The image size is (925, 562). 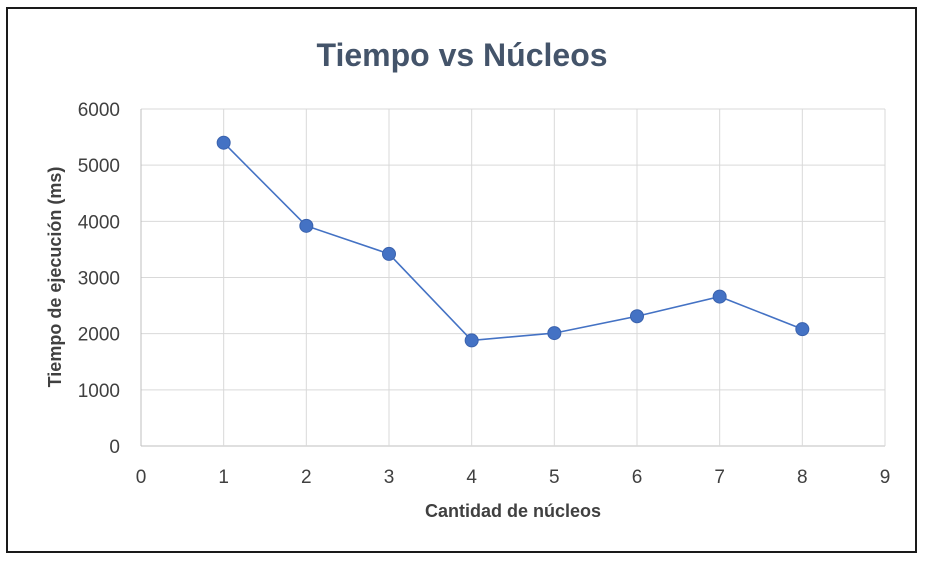 What do you see at coordinates (637, 477) in the screenshot?
I see `x-tick-label: 6` at bounding box center [637, 477].